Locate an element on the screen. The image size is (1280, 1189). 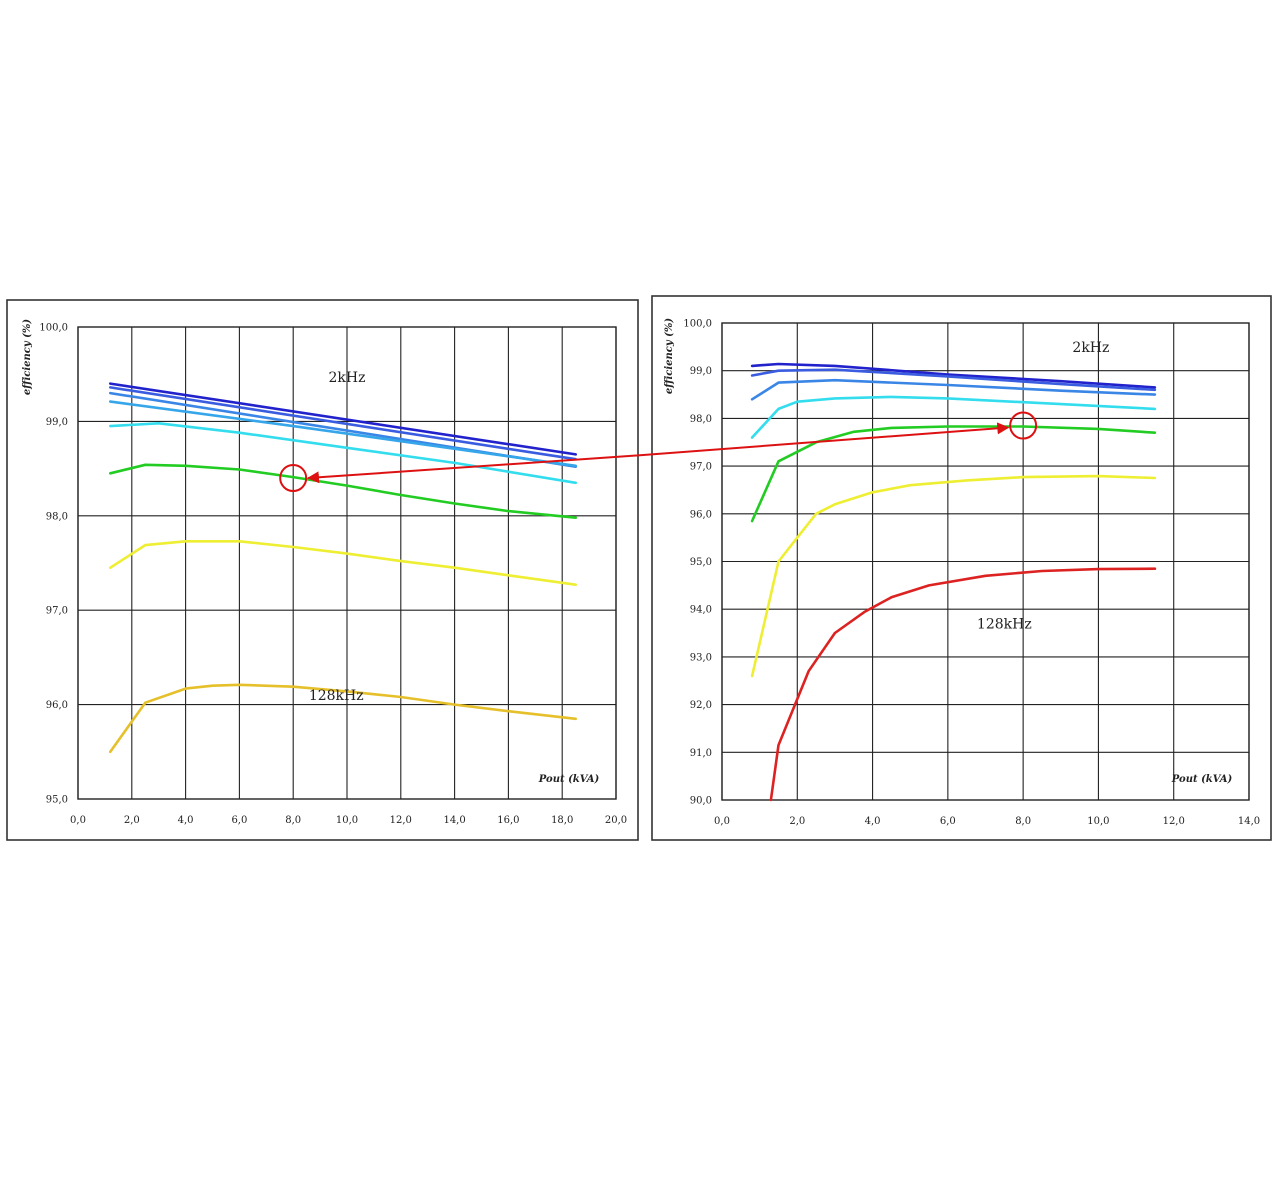
x-tick-label: 16,0 is located at coordinates (508, 820).